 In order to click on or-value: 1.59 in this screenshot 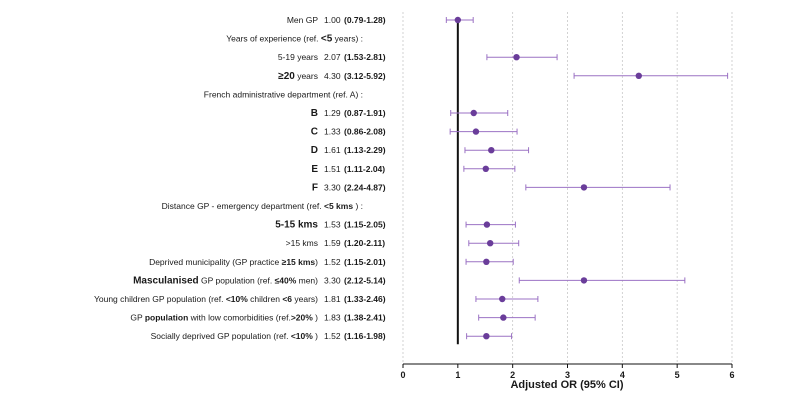, I will do `click(332, 243)`.